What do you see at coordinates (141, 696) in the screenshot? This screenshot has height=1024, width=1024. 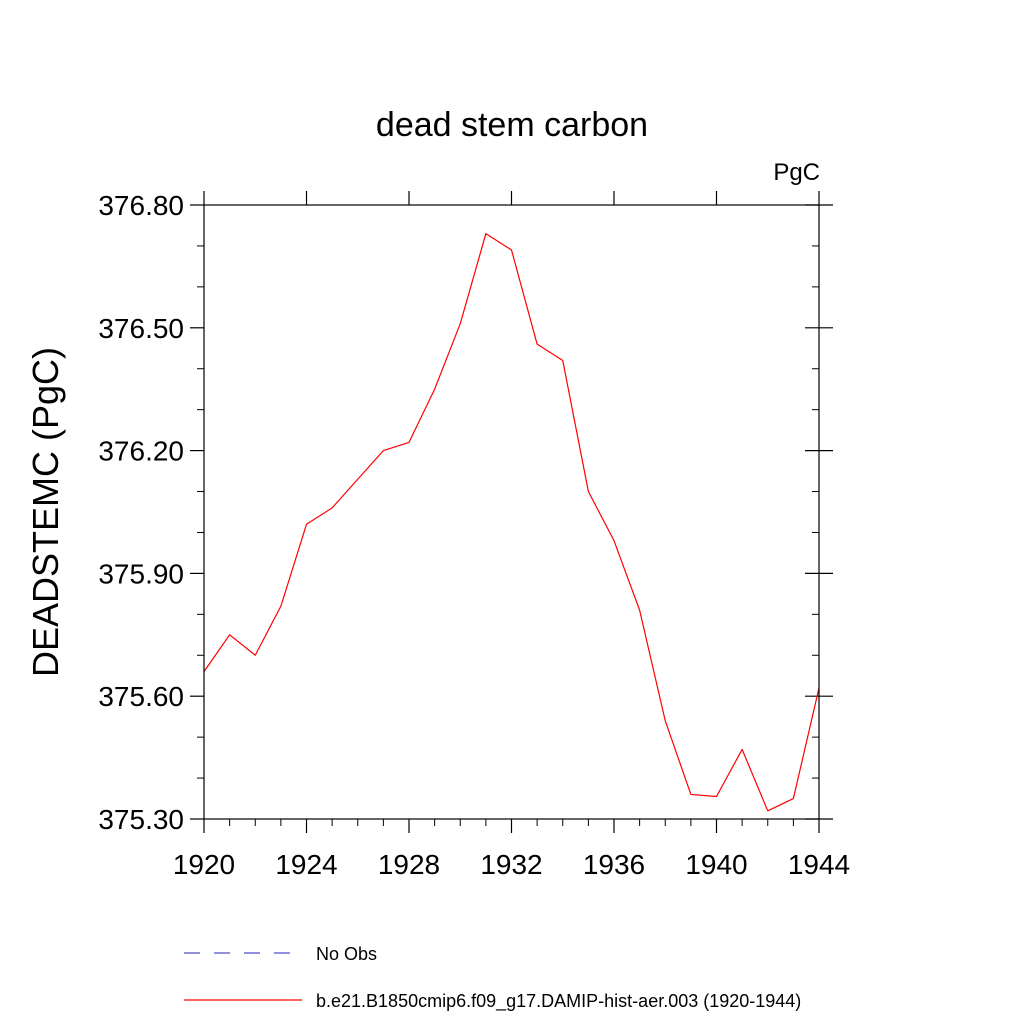 I see `y-tick-label: 375.60` at bounding box center [141, 696].